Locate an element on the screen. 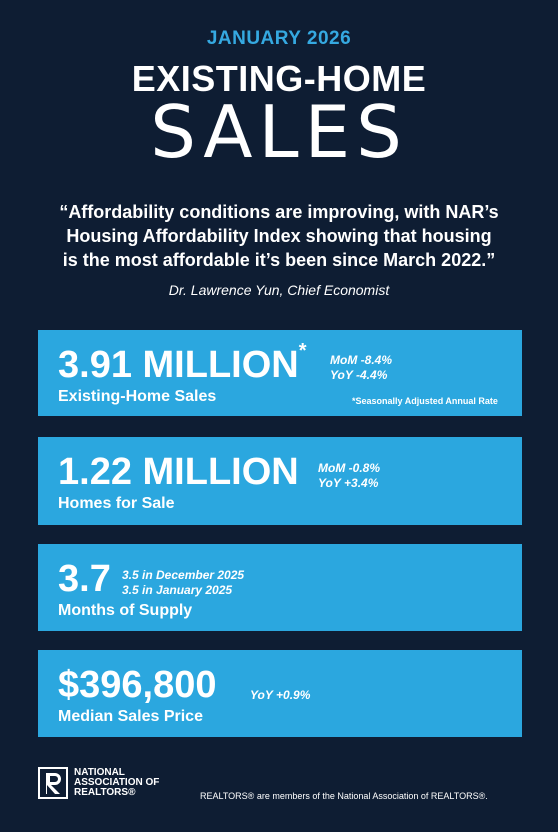 Image resolution: width=558 pixels, height=832 pixels. logo-line: REALTORS® is located at coordinates (105, 792).